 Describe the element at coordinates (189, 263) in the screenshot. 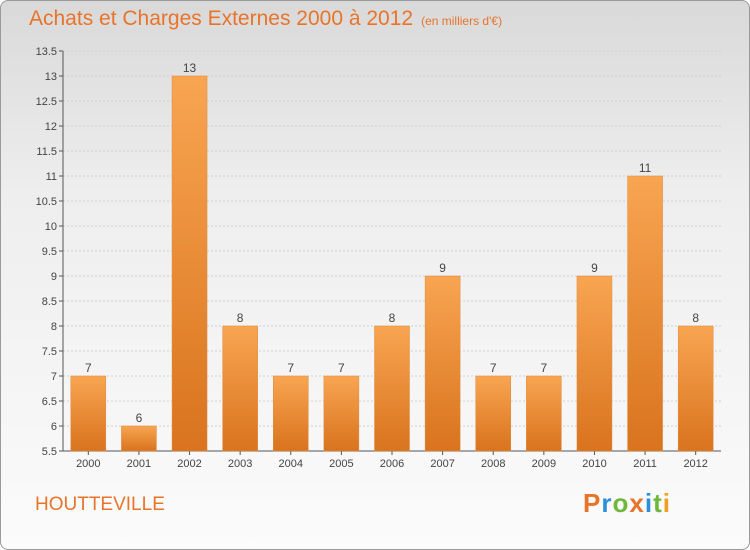

I see `bar-2002` at that location.